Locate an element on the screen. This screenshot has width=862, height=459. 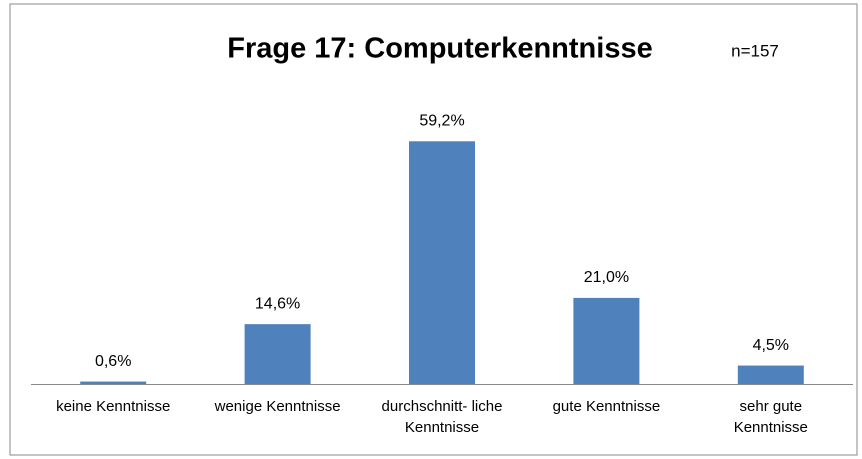
annotation: n=157 is located at coordinates (755, 50).